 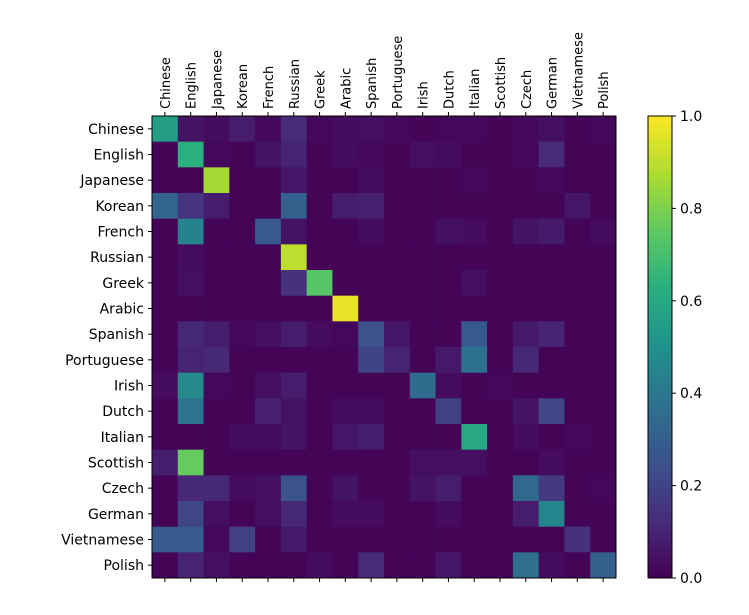 What do you see at coordinates (116, 335) in the screenshot?
I see `y-tick-label: Spanish` at bounding box center [116, 335].